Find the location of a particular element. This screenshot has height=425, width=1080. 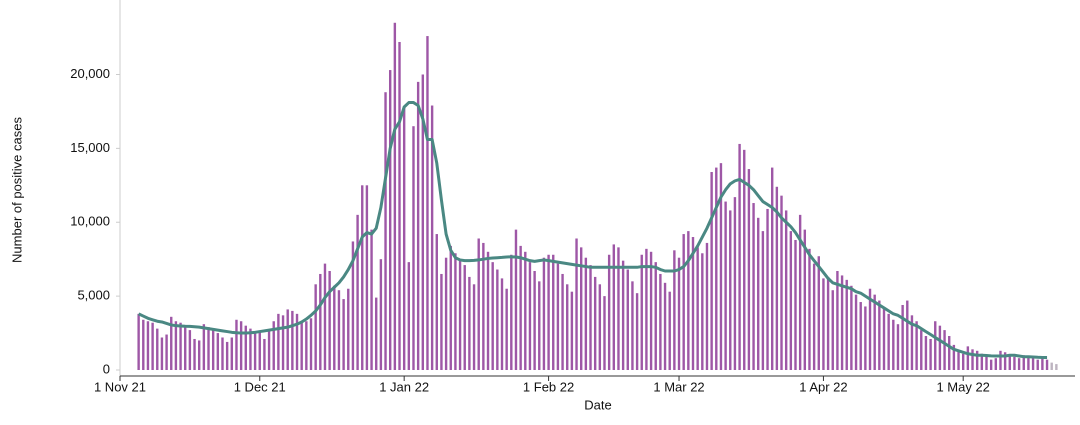

x-tick-label: 1 Apr 22 is located at coordinates (823, 386).